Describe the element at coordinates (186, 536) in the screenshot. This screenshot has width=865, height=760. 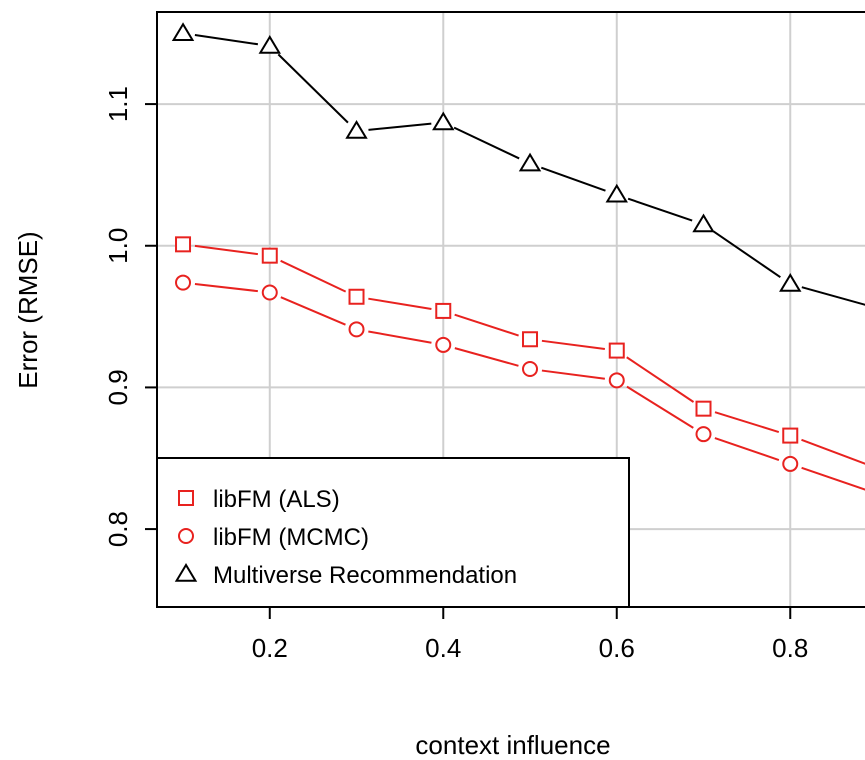
I see `legend-circle-marker` at that location.